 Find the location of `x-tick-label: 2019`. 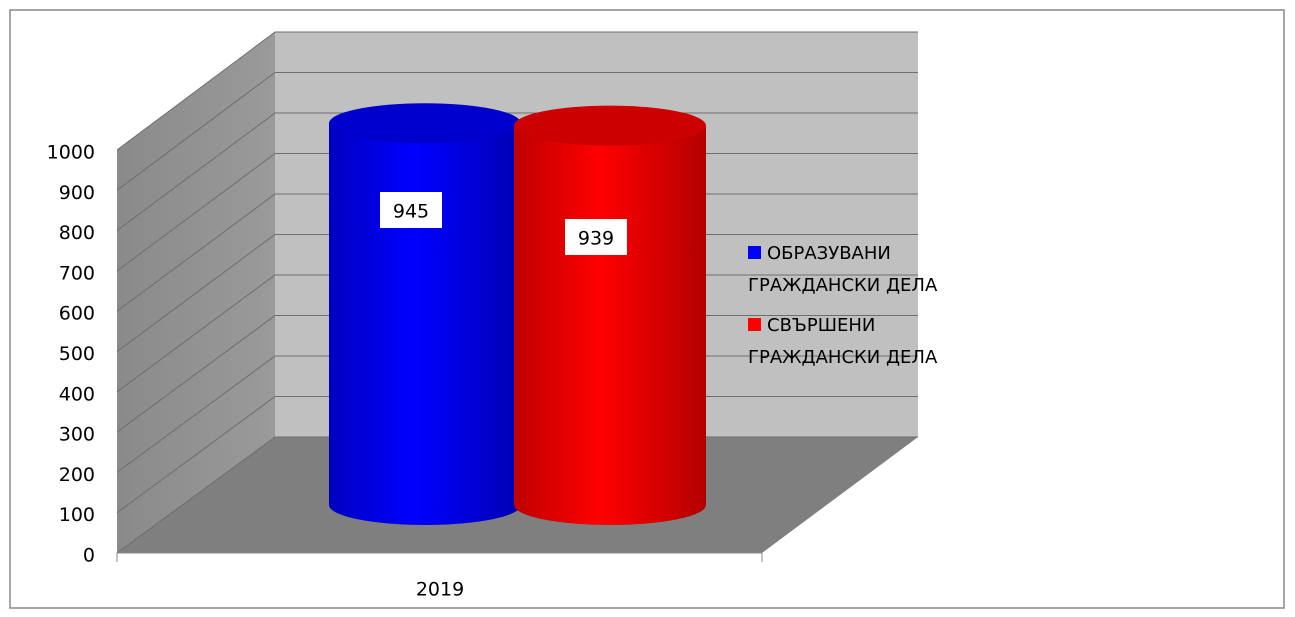

x-tick-label: 2019 is located at coordinates (440, 590).